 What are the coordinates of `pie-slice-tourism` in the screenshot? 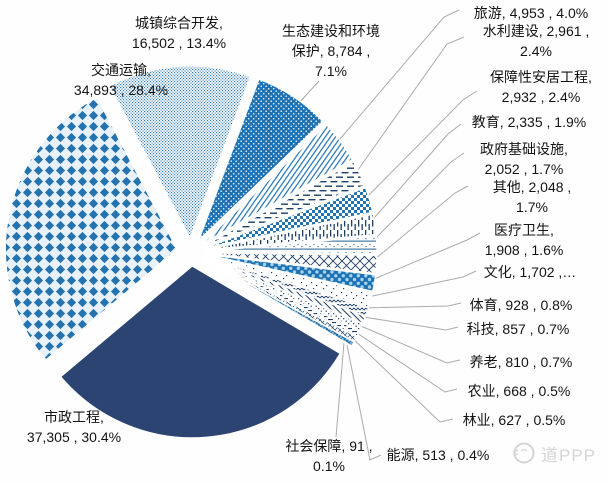 It's located at (277, 184).